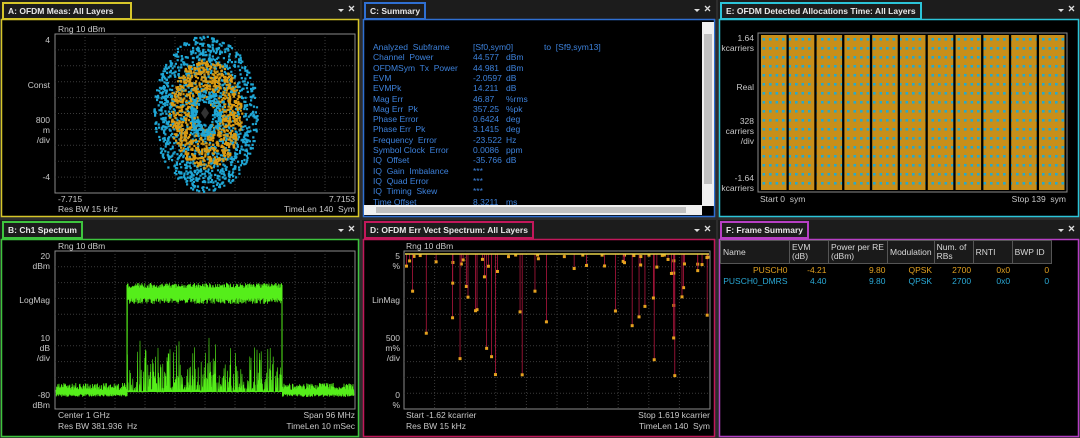  What do you see at coordinates (764, 230) in the screenshot?
I see `panel-tab: F: Frame Summary` at bounding box center [764, 230].